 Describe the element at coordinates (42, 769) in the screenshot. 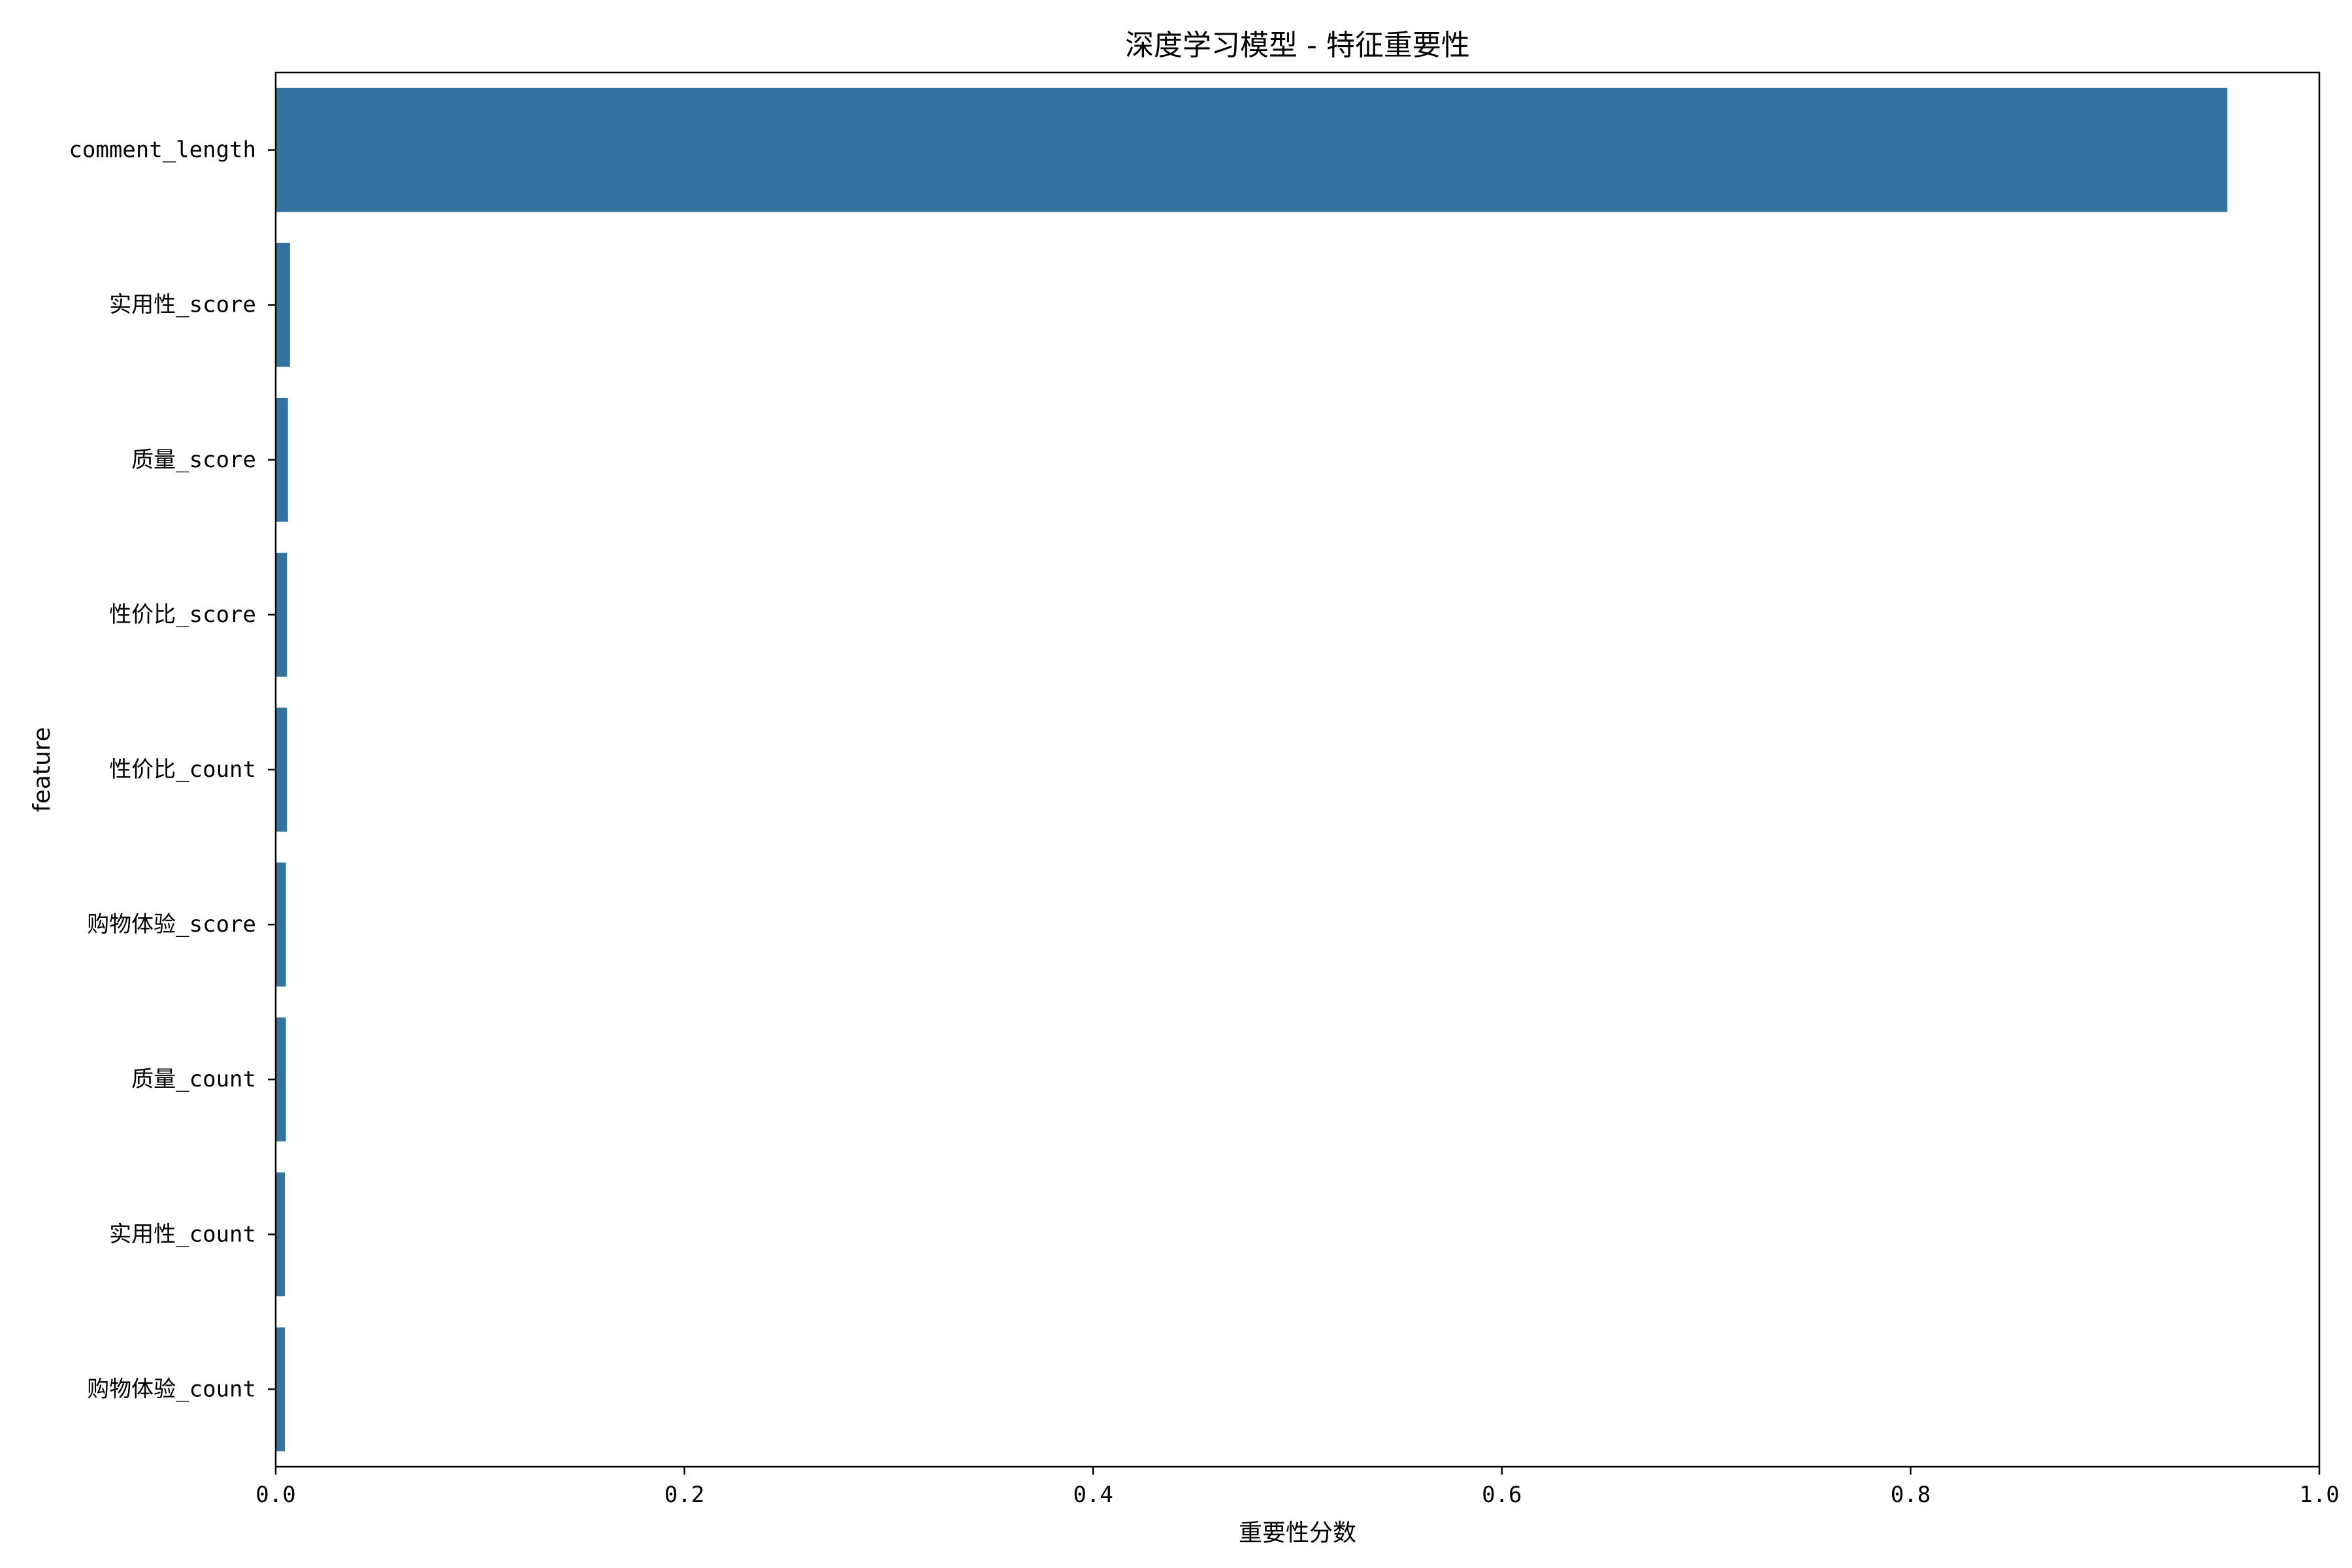

I see `y-axis-label: feature` at that location.